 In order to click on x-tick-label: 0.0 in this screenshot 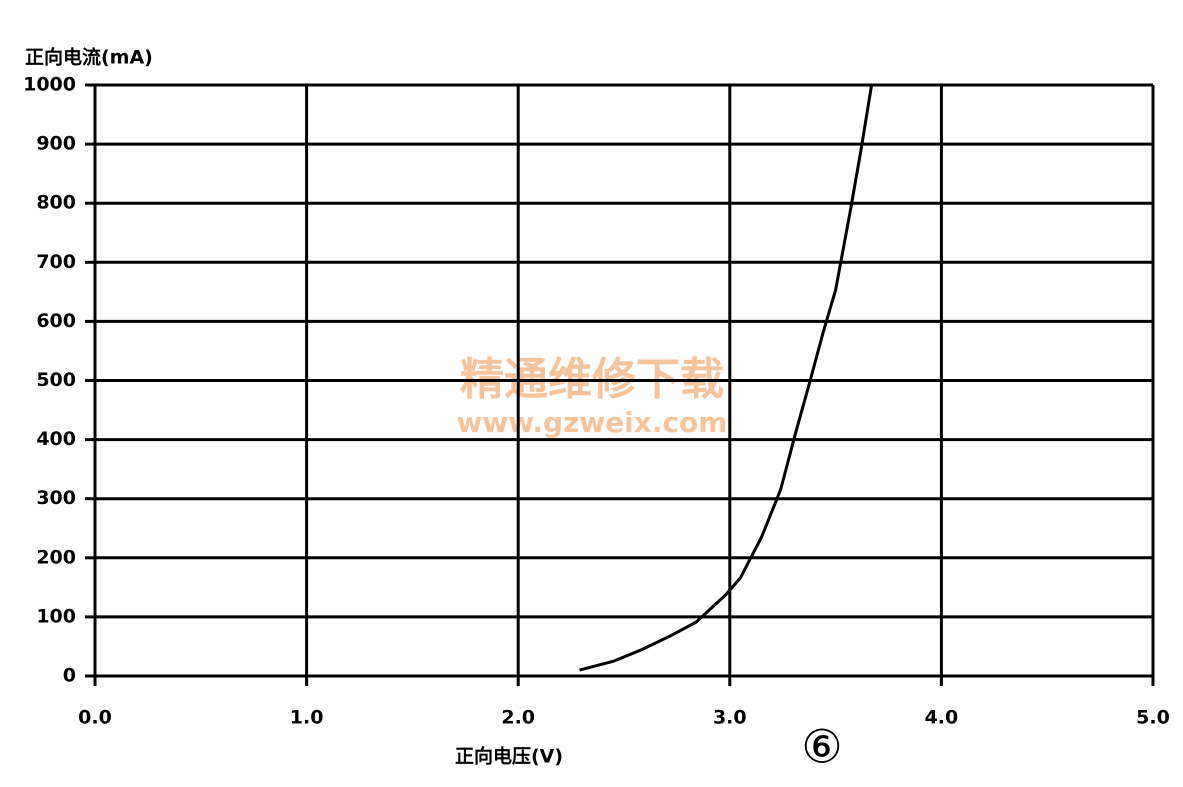, I will do `click(95, 718)`.